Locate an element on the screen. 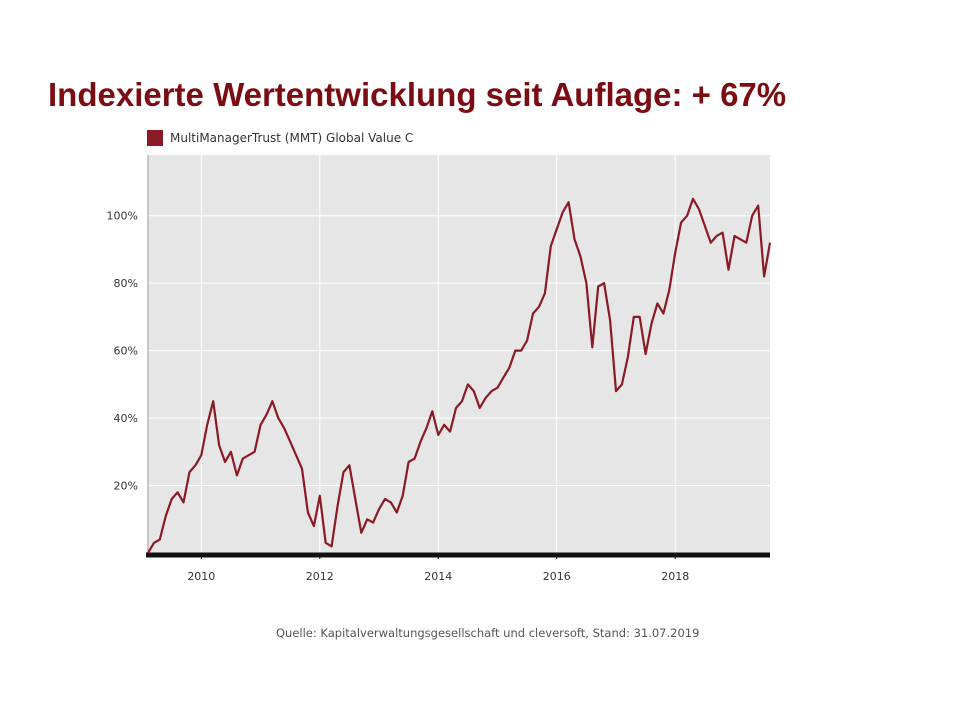 The image size is (960, 720). y-tick-label: 80% is located at coordinates (126, 283).